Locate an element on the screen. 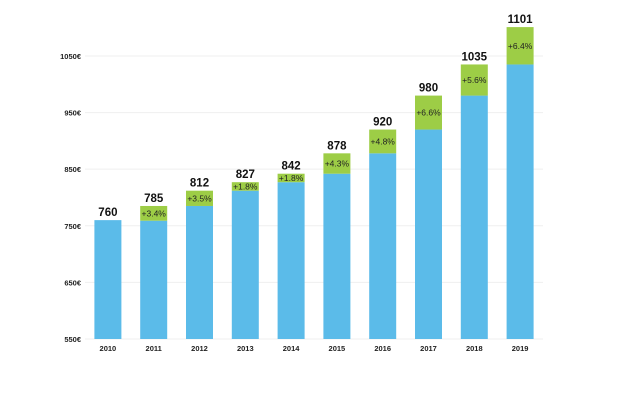 The image size is (625, 416). bar-increase-2011 is located at coordinates (154, 213).